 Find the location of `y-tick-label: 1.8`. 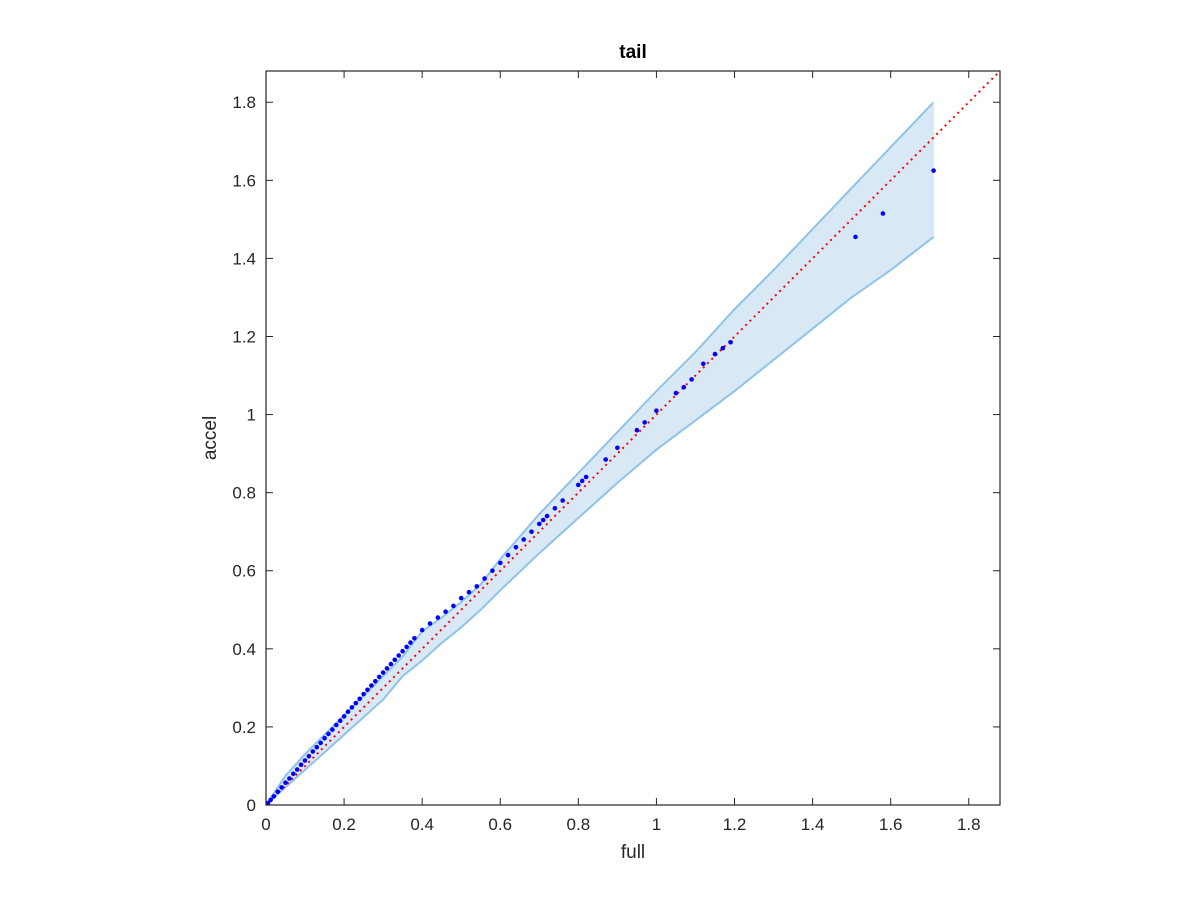

y-tick-label: 1.8 is located at coordinates (244, 102).